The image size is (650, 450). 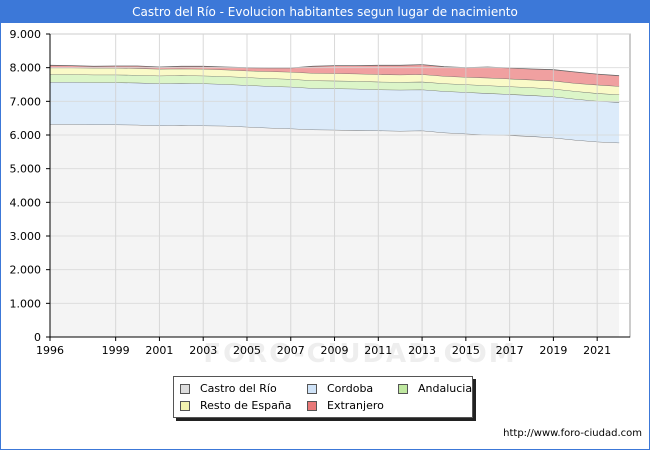 I want to click on y-tick-label-7: 7.000, so click(x=26, y=101).